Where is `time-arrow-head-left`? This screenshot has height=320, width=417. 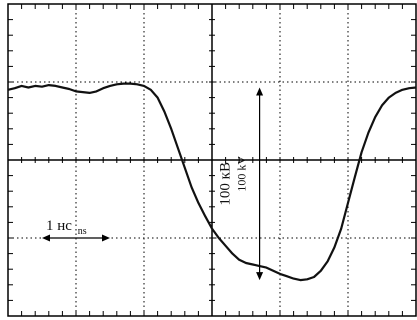
time-arrow-head-left is located at coordinates (46, 238).